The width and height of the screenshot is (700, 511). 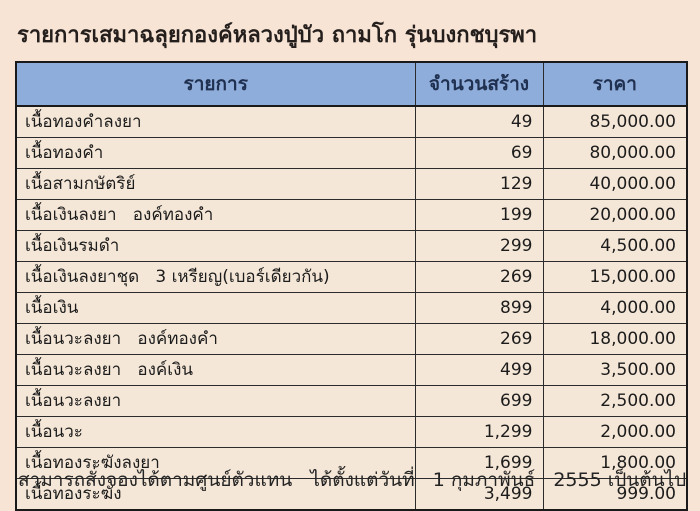 What do you see at coordinates (615, 463) in the screenshot?
I see `cell-price: 1,800.00` at bounding box center [615, 463].